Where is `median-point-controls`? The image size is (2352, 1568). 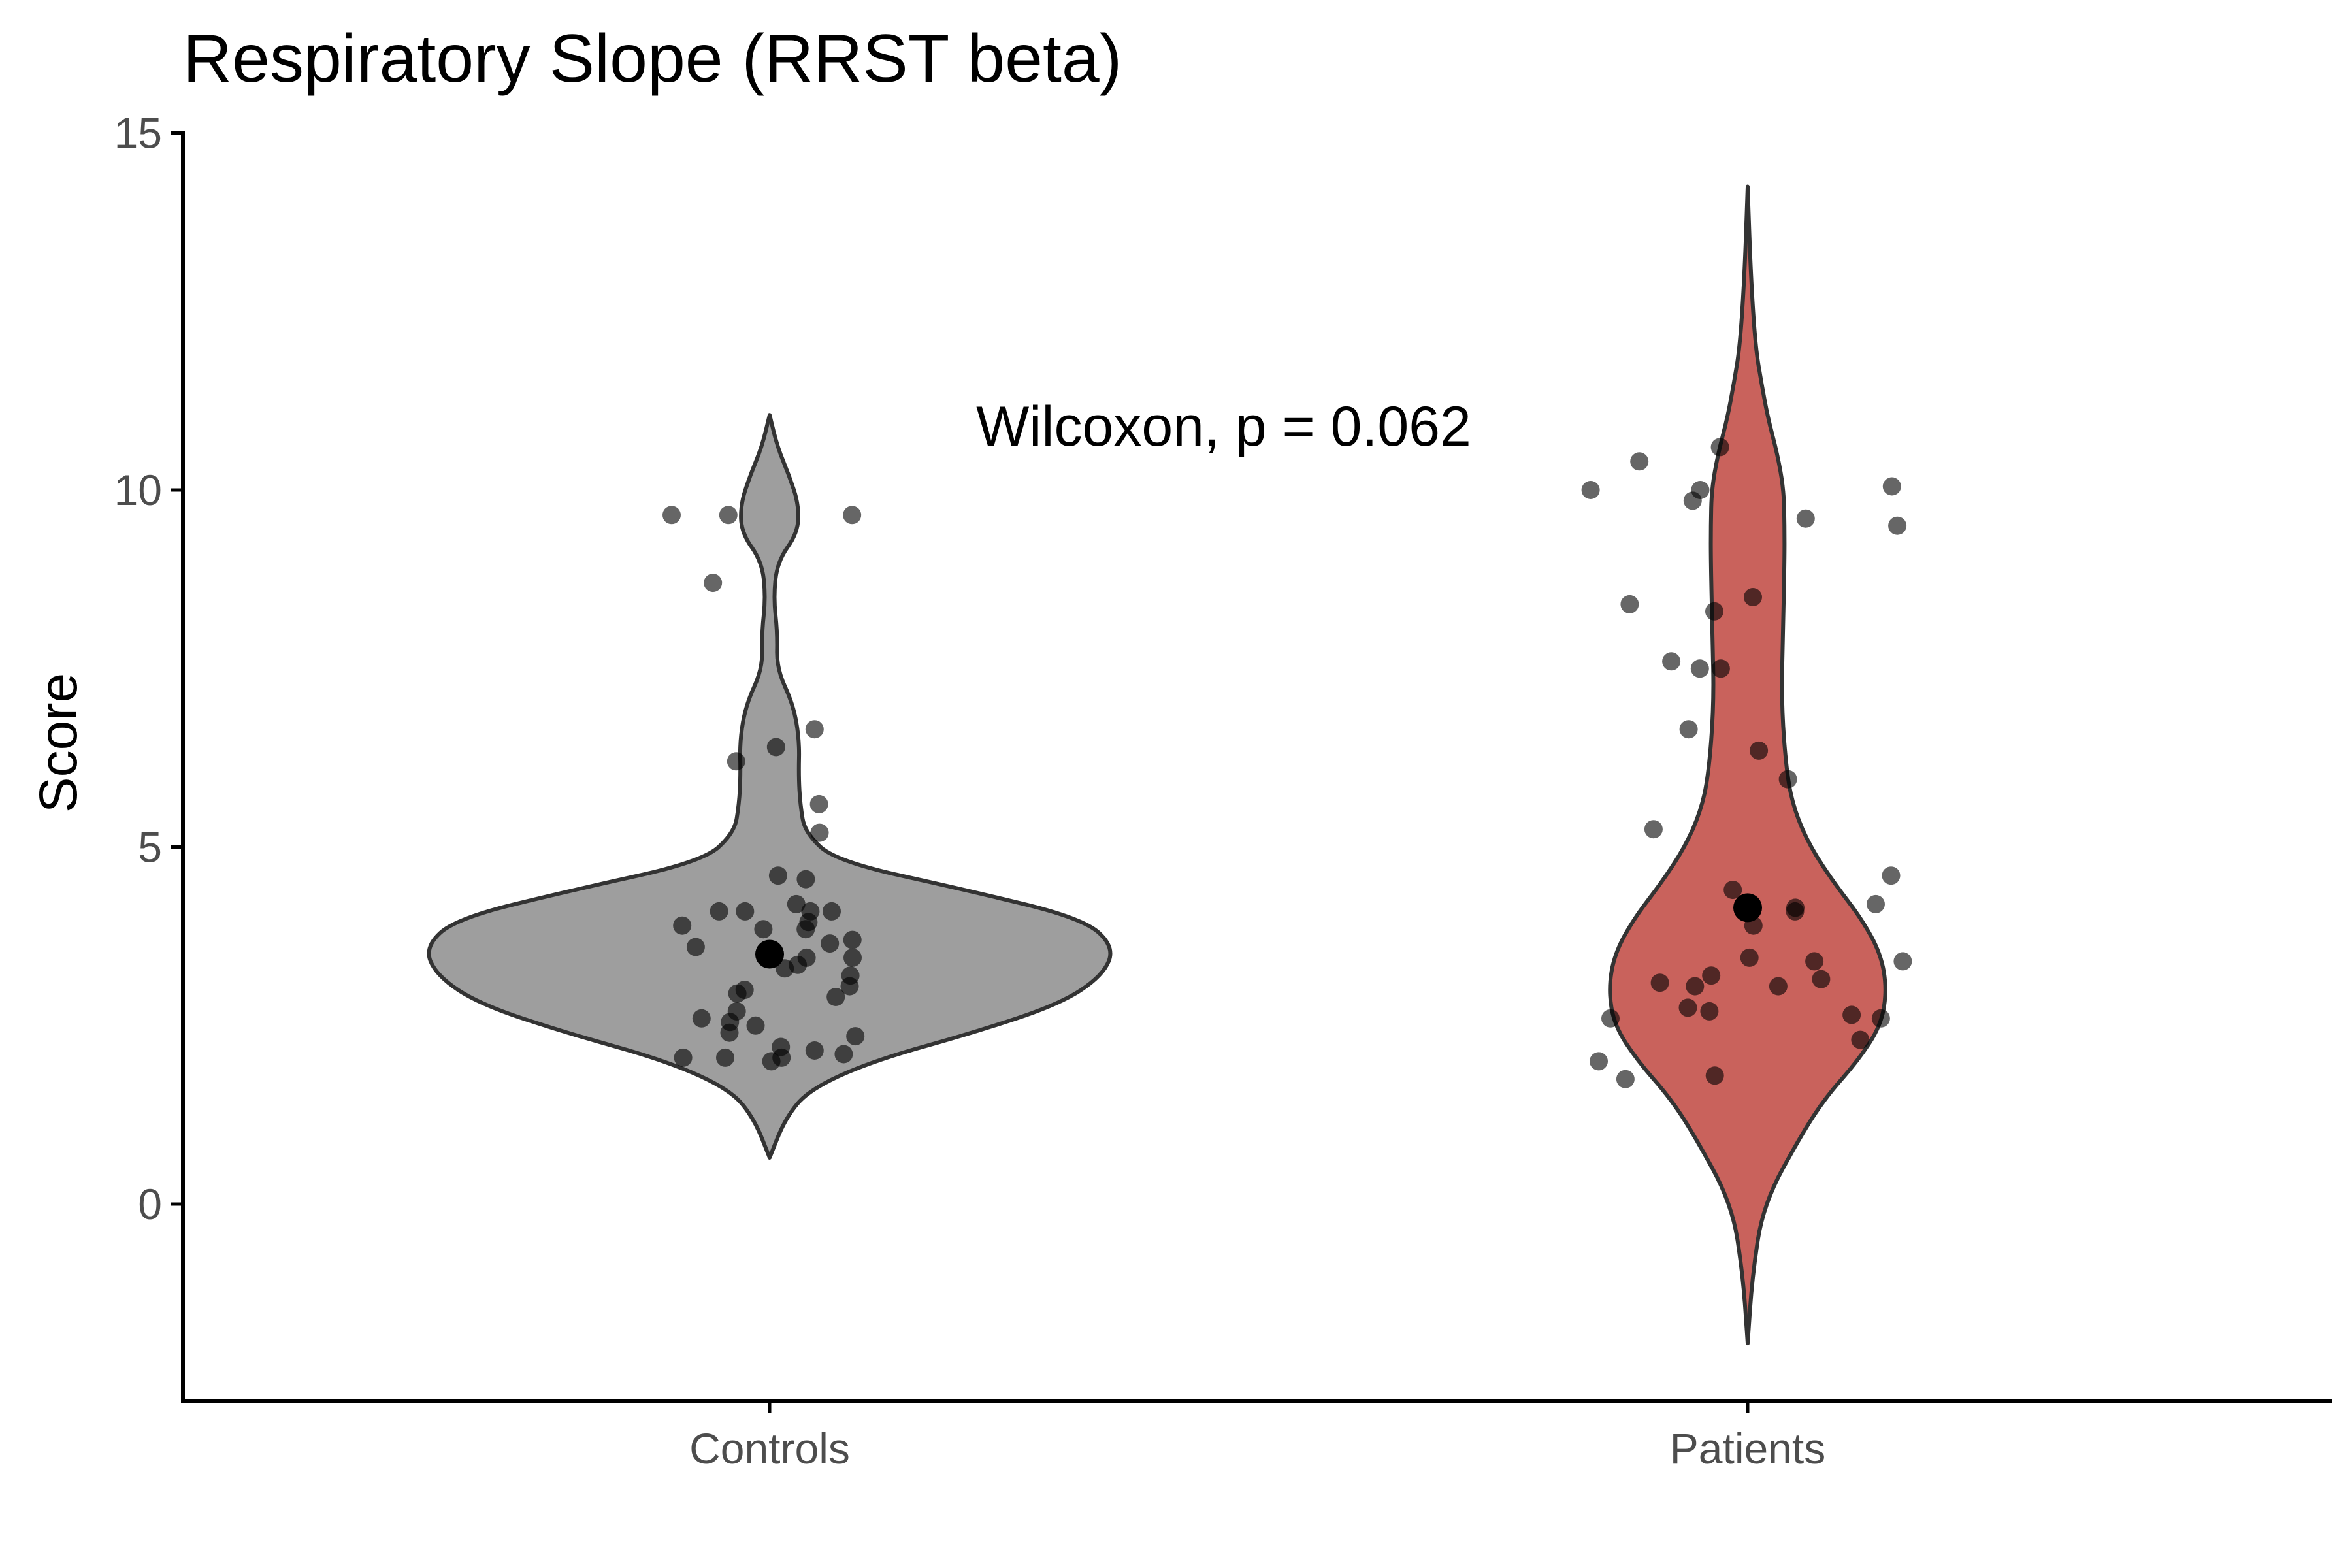
median-point-controls is located at coordinates (769, 954).